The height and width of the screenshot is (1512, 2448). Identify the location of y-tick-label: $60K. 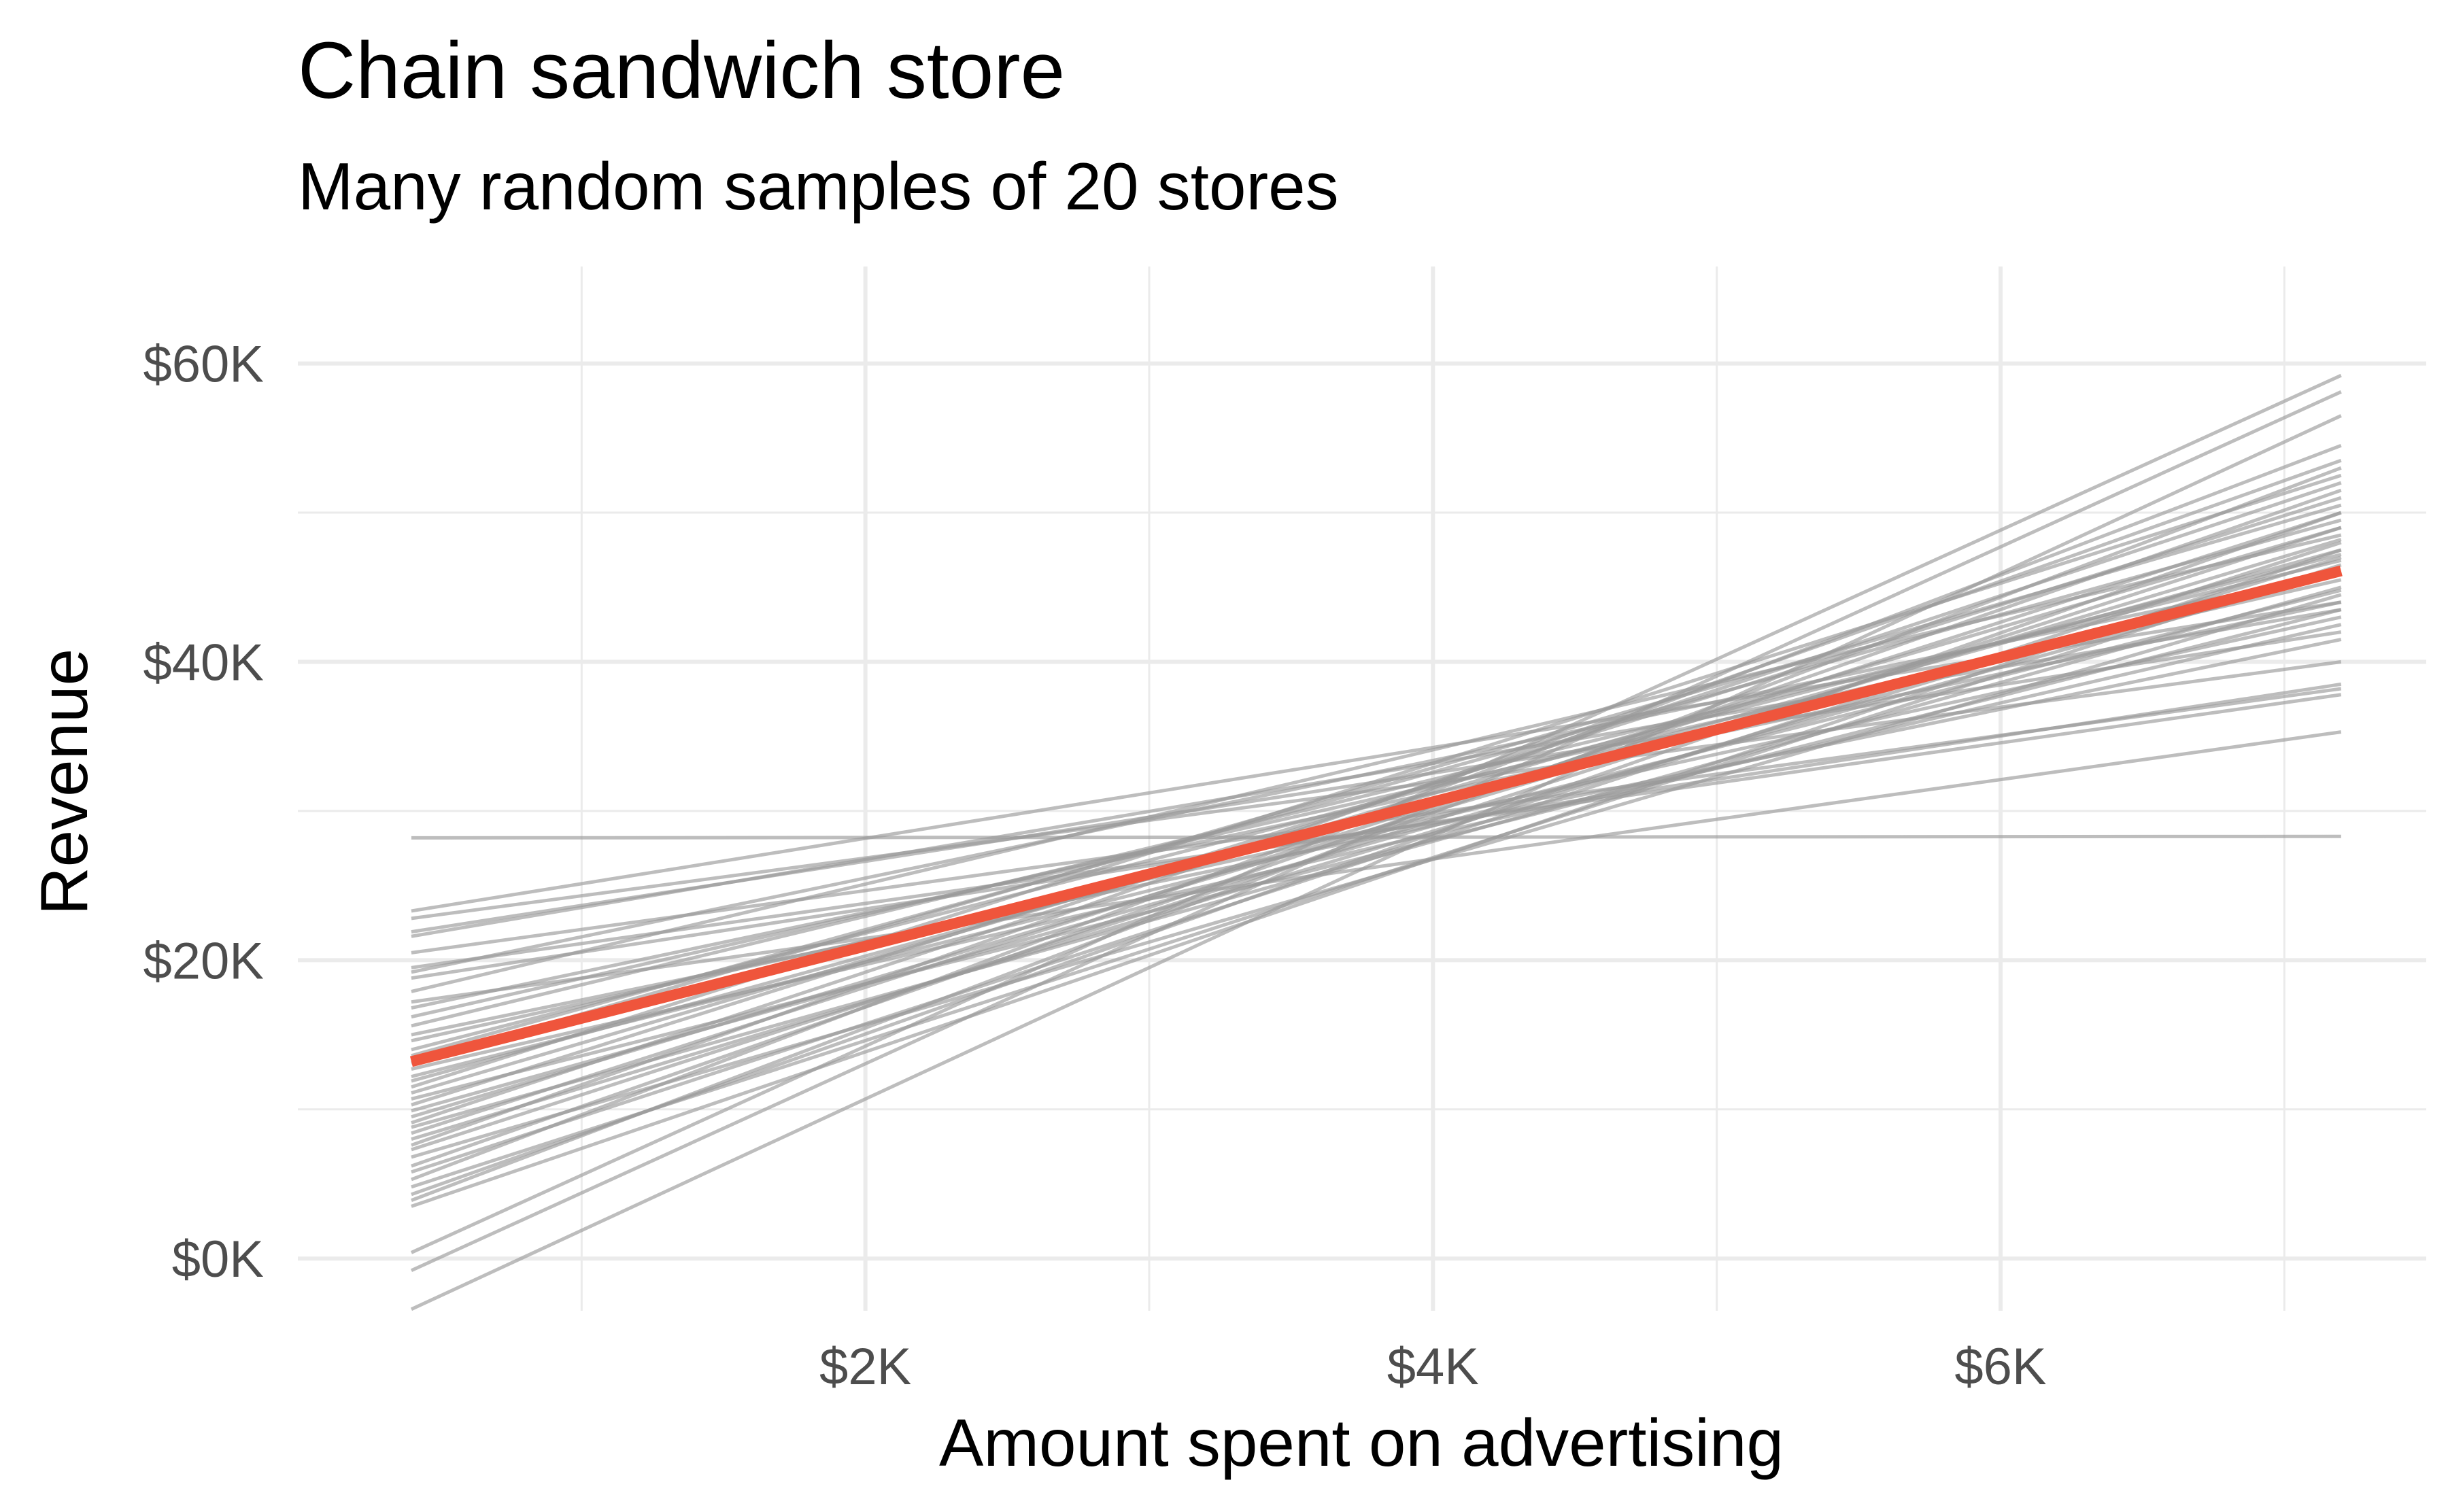
(204, 365).